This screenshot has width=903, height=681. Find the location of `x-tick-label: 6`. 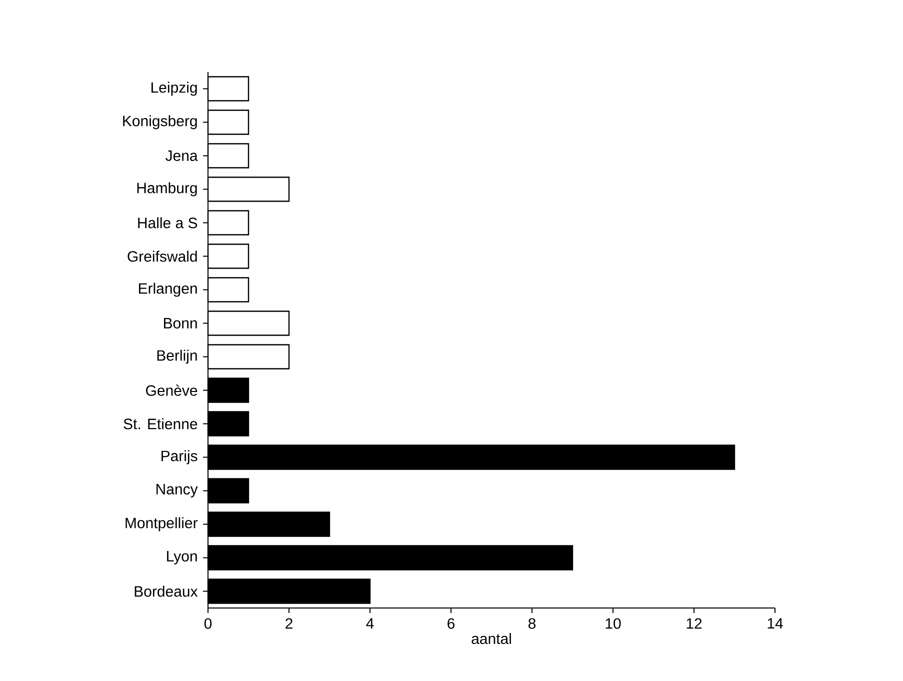

x-tick-label: 6 is located at coordinates (451, 623).